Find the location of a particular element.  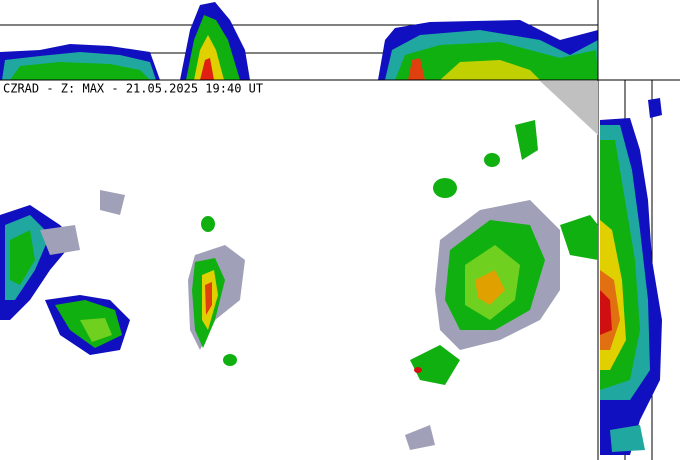

title: CZRAD - Z: MAX - 21.05.2025 19:40 UT is located at coordinates (133, 89).